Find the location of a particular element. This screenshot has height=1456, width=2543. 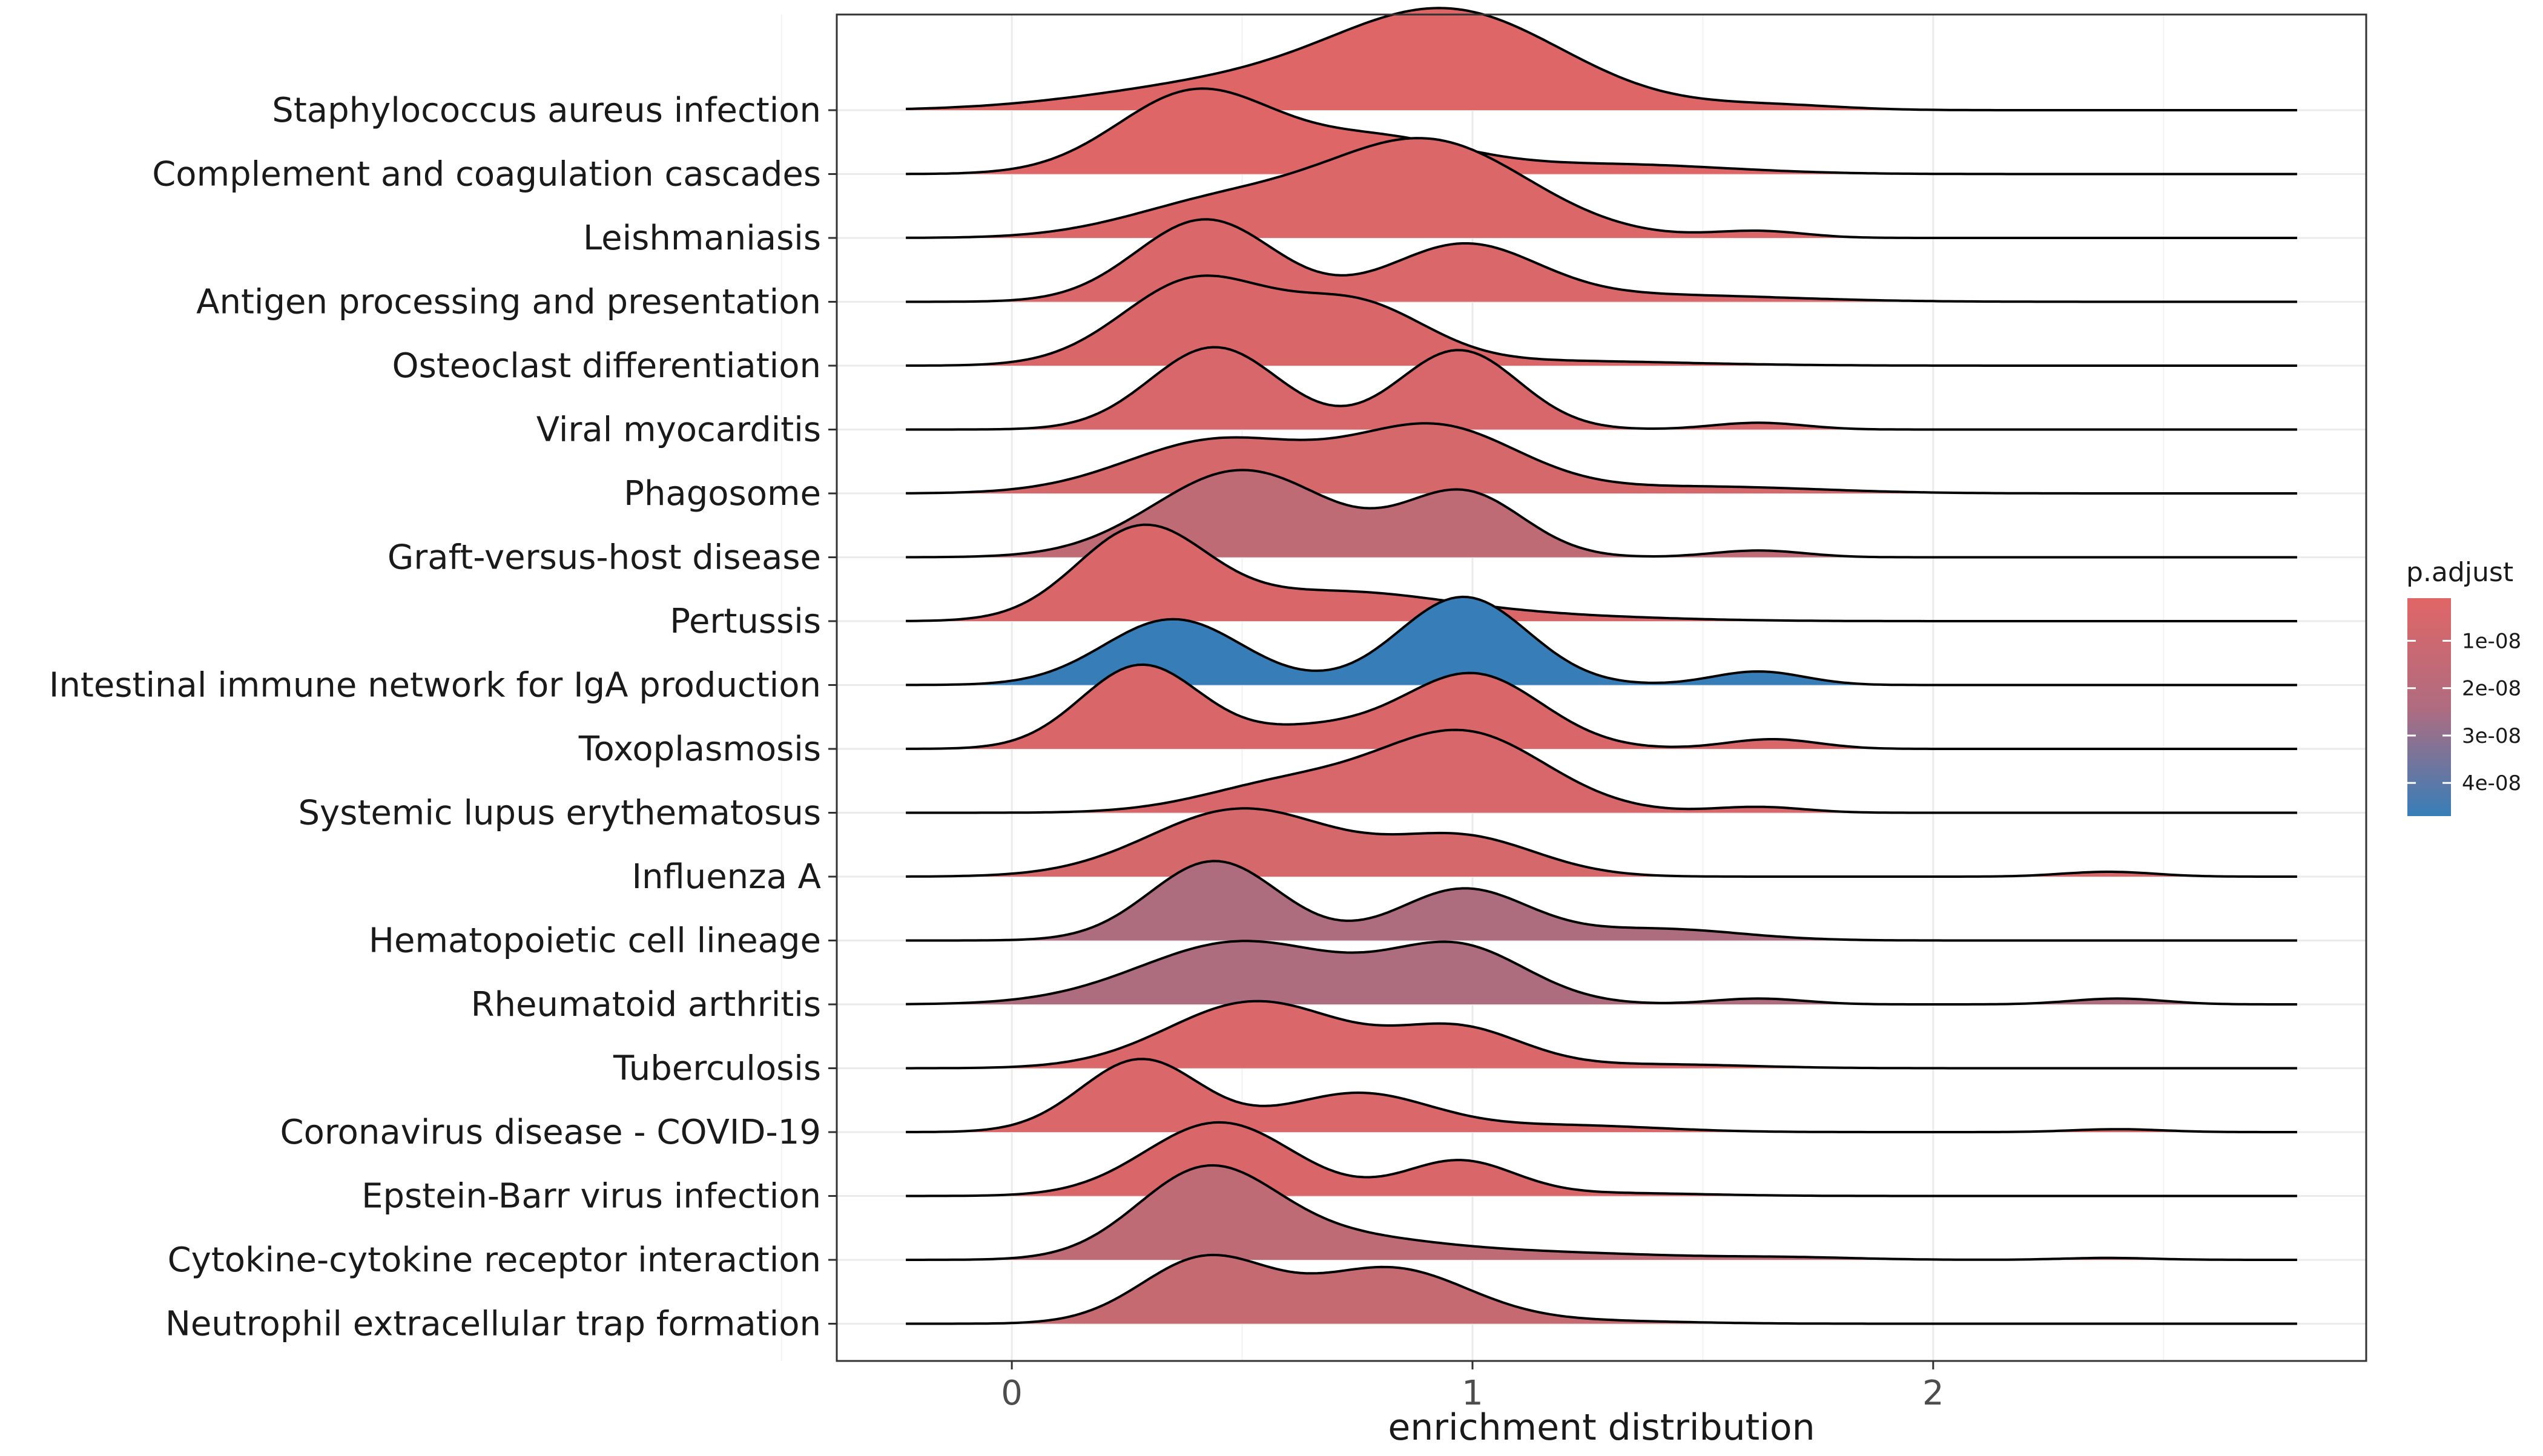

category-label: Osteoclast differentiation is located at coordinates (607, 366).